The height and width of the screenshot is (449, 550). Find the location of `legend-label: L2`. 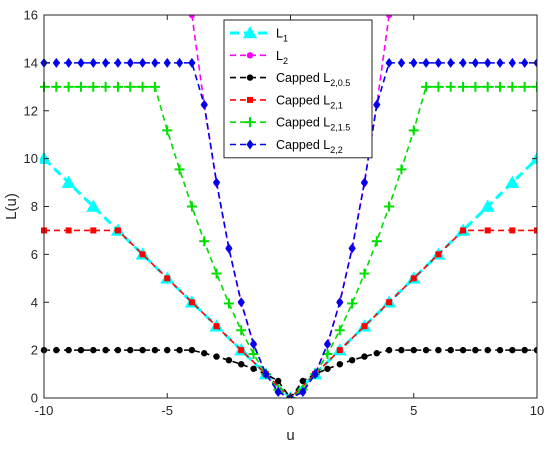

legend-label: L2 is located at coordinates (282, 57).